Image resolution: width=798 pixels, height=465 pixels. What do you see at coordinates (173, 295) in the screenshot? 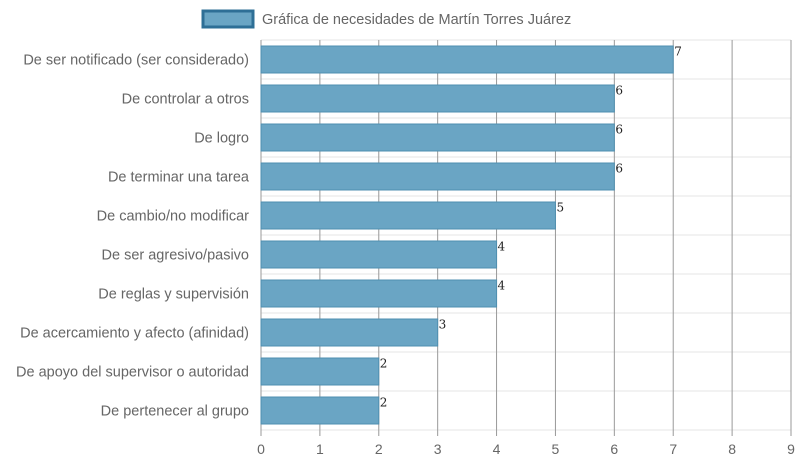
I see `category-label: De reglas y supervisión` at bounding box center [173, 295].